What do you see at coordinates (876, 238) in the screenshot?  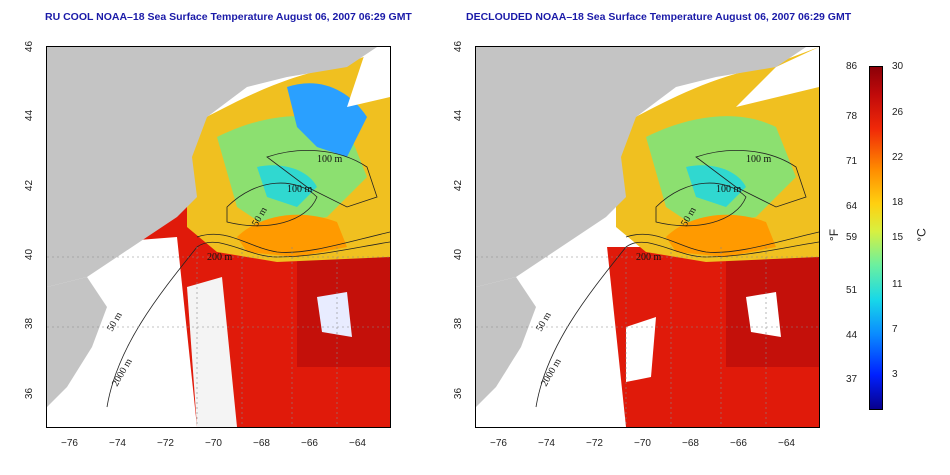 I see `temperature-colorbar` at bounding box center [876, 238].